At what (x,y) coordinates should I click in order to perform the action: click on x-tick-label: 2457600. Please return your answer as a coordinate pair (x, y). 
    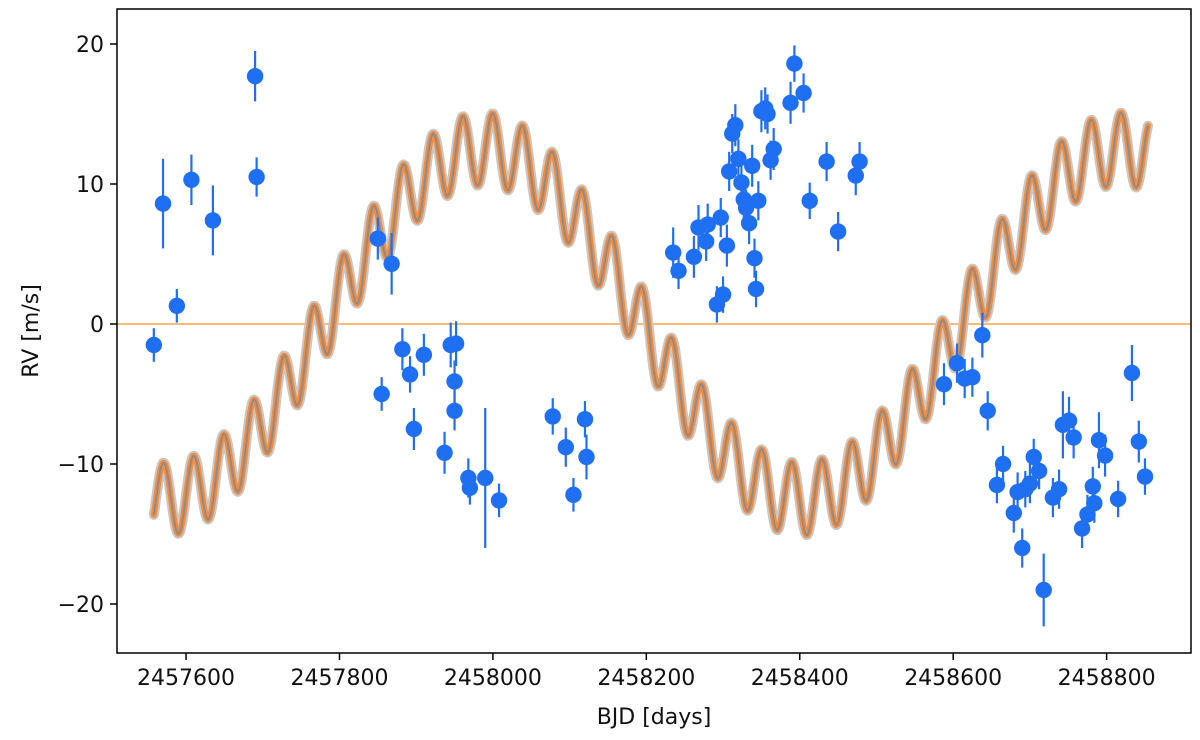
    Looking at the image, I should click on (186, 678).